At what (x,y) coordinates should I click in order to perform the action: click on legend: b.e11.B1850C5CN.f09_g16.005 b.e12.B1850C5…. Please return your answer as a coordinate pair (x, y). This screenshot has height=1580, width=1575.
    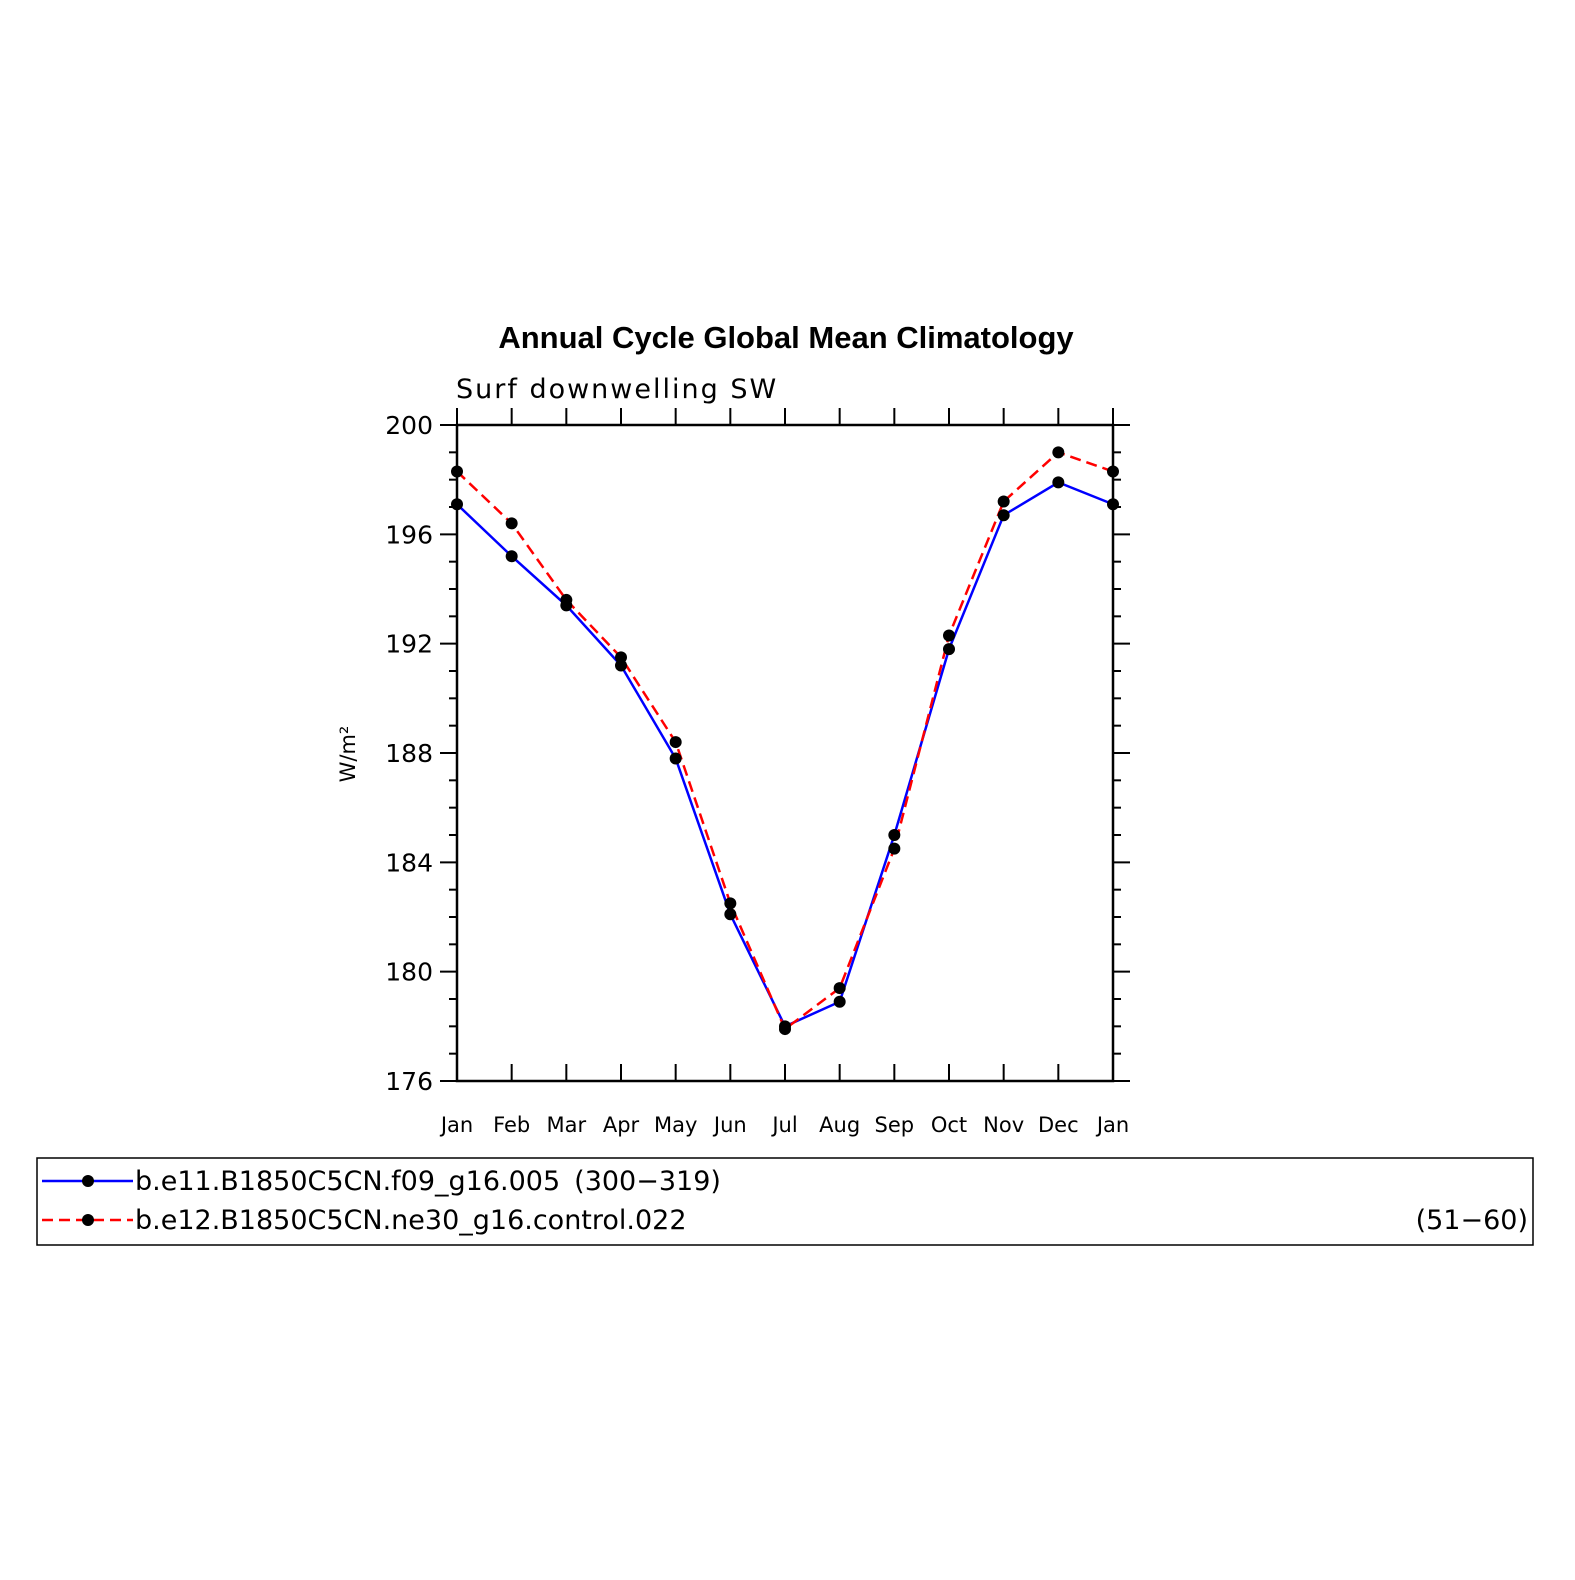
    Looking at the image, I should click on (785, 1201).